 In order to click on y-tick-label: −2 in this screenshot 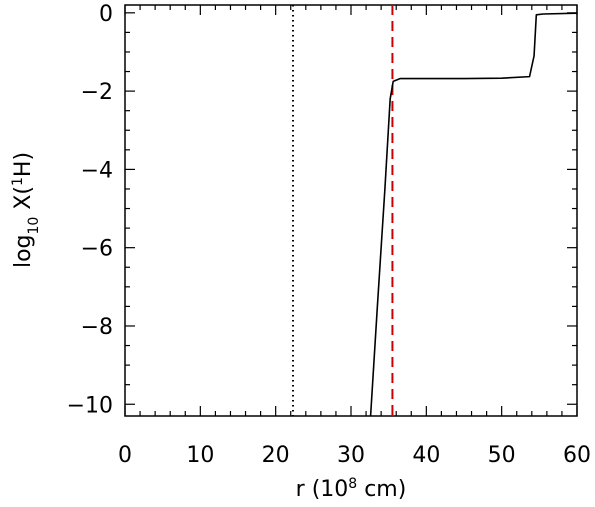, I will do `click(97, 92)`.